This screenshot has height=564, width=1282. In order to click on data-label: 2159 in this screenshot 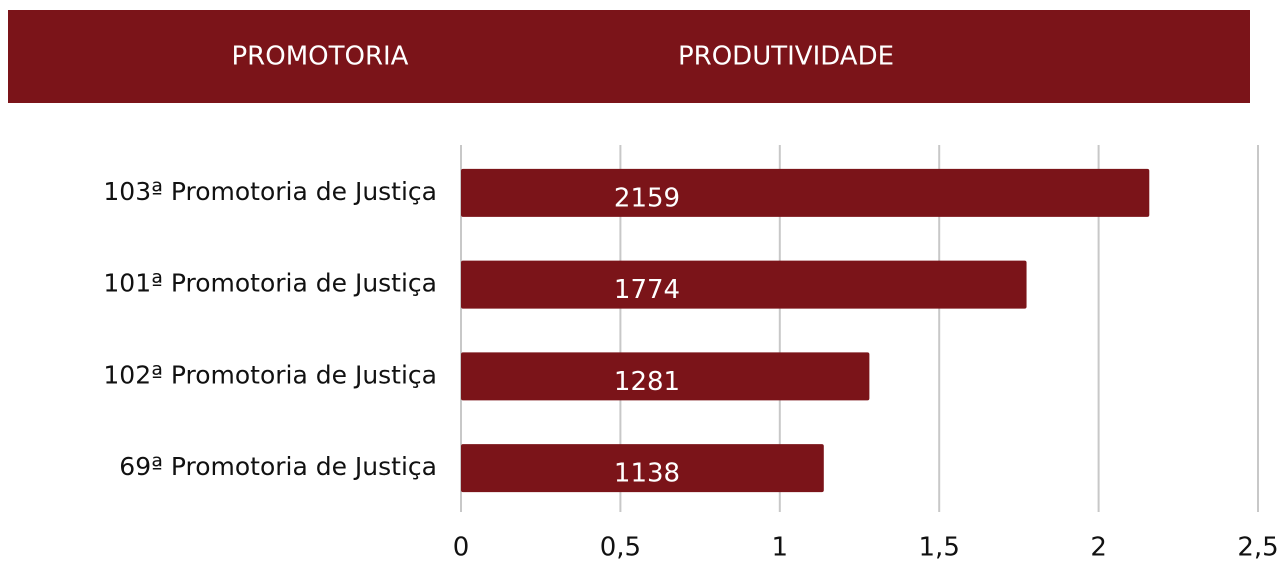, I will do `click(647, 198)`.